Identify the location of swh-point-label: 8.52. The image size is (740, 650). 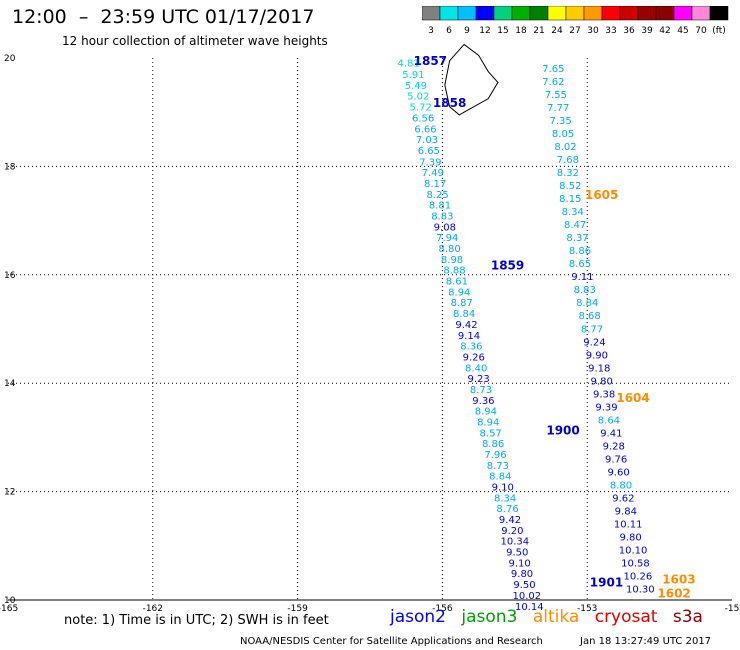
(570, 186).